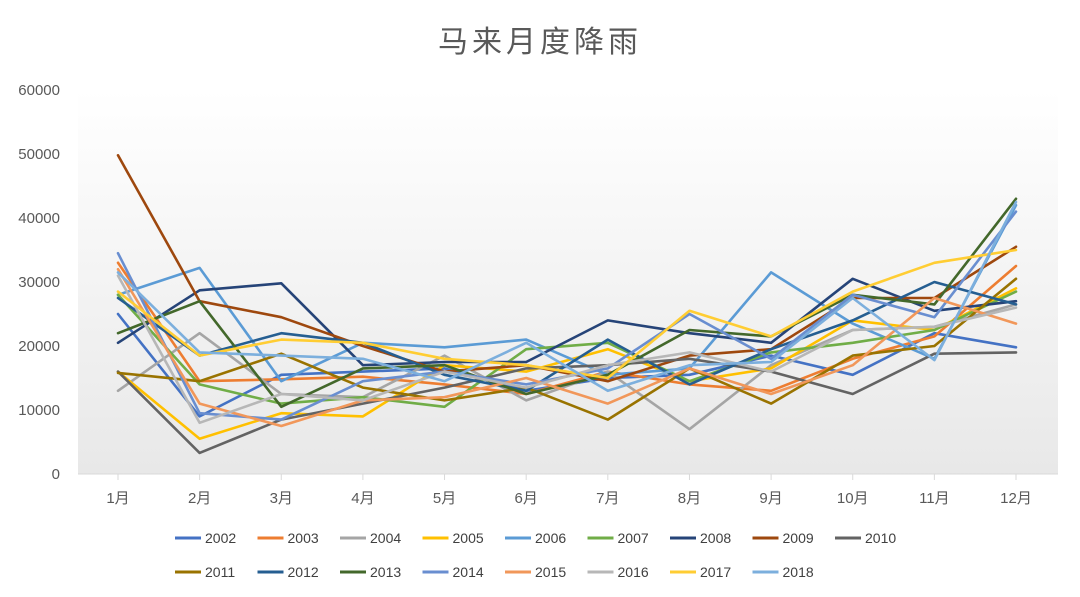  I want to click on legend-item-2004: 2004, so click(370, 538).